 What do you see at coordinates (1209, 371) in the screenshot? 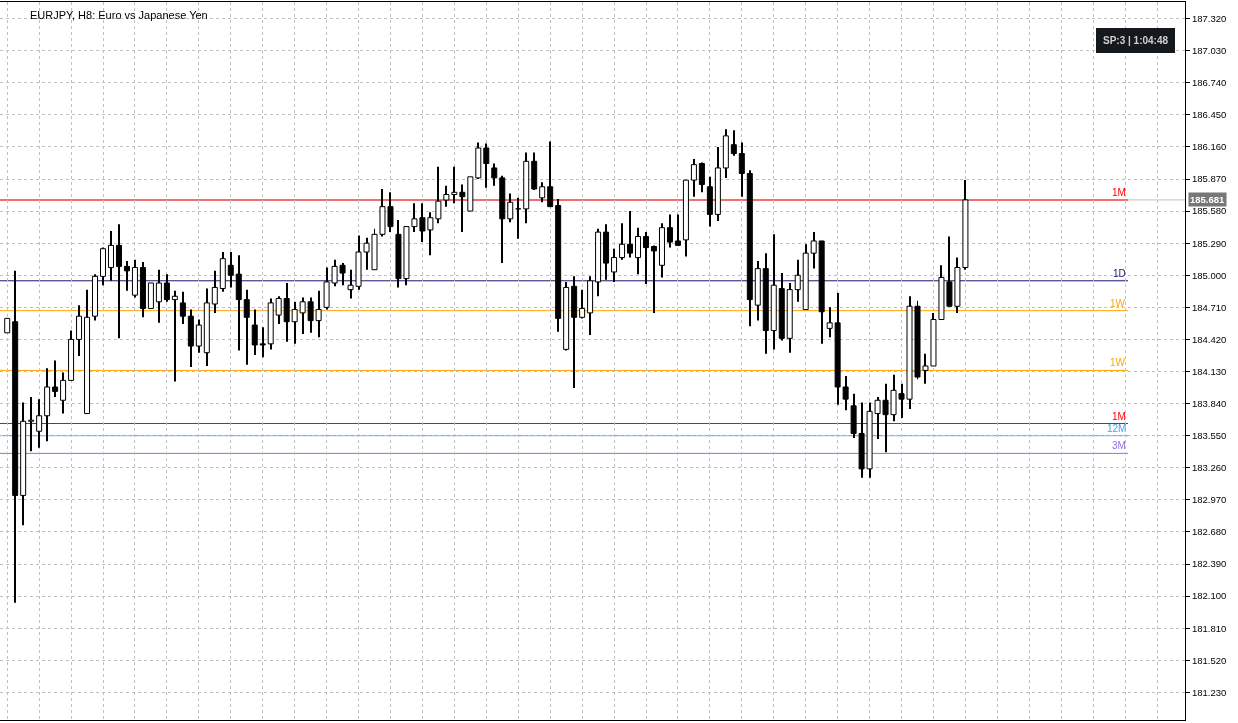
I see `y-tick-label: 184.130` at bounding box center [1209, 371].